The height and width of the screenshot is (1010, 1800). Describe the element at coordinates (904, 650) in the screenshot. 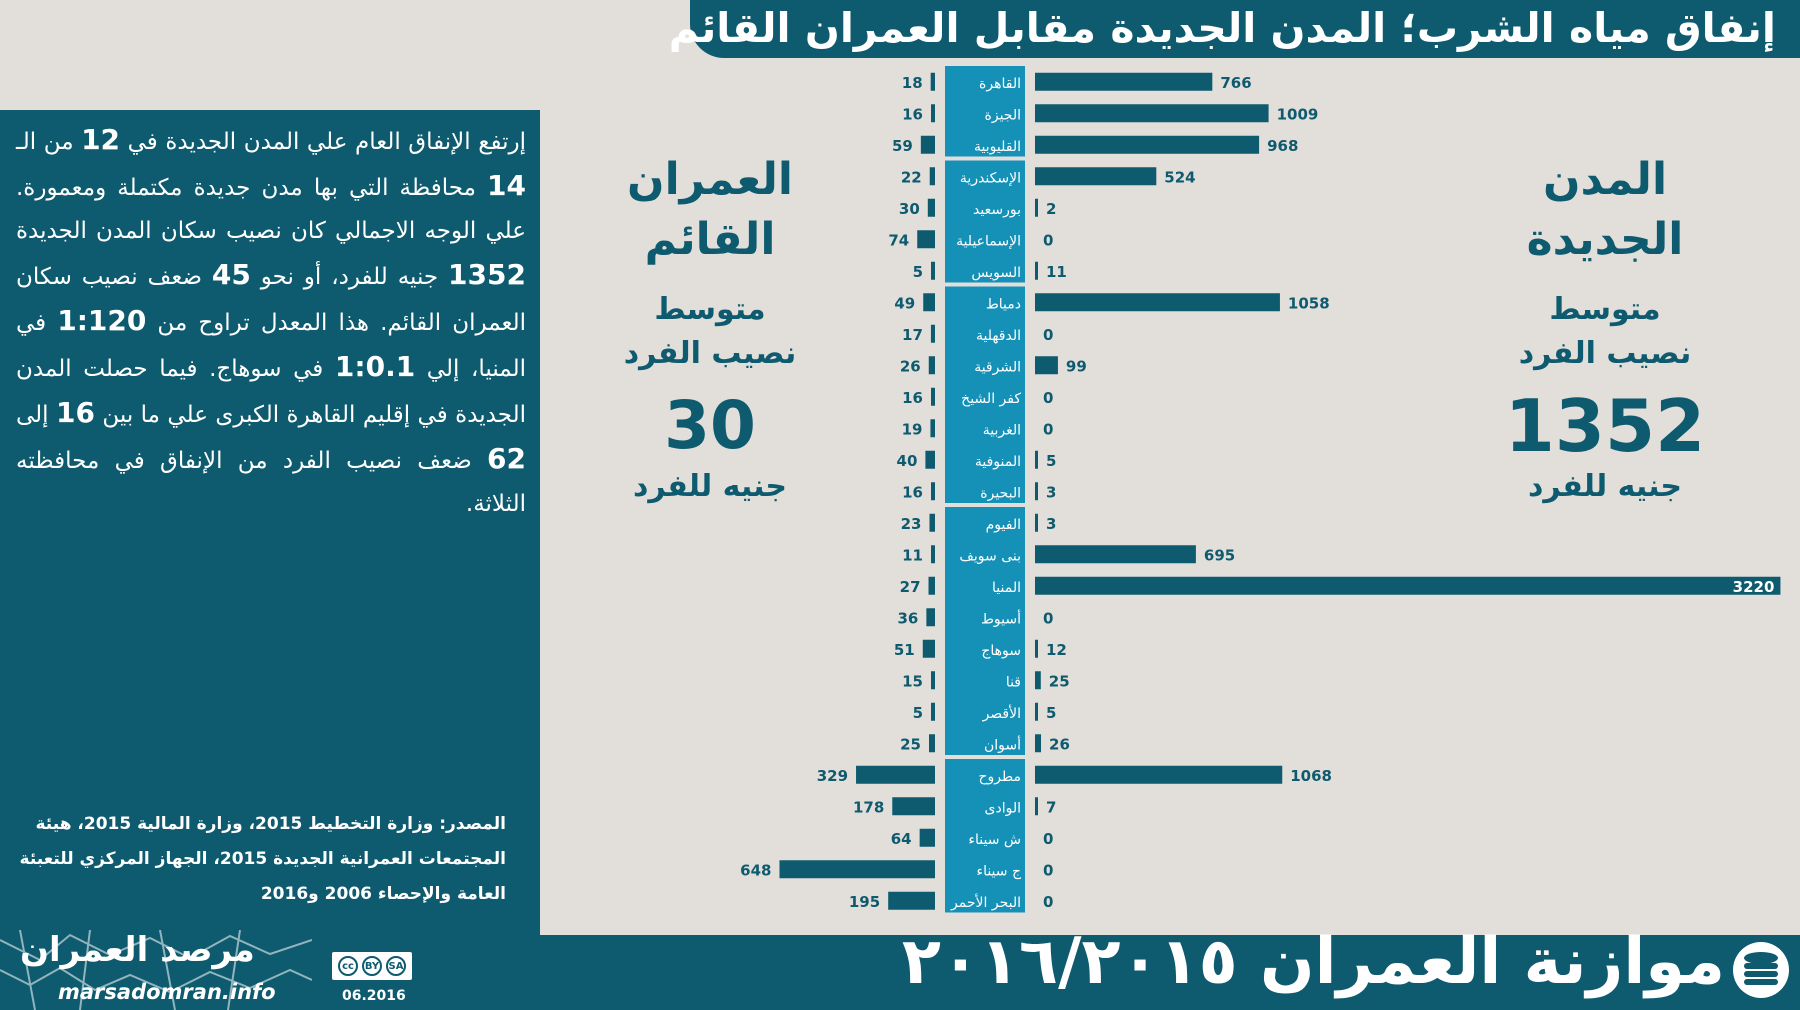

I see `existing-urban-value: 51` at that location.